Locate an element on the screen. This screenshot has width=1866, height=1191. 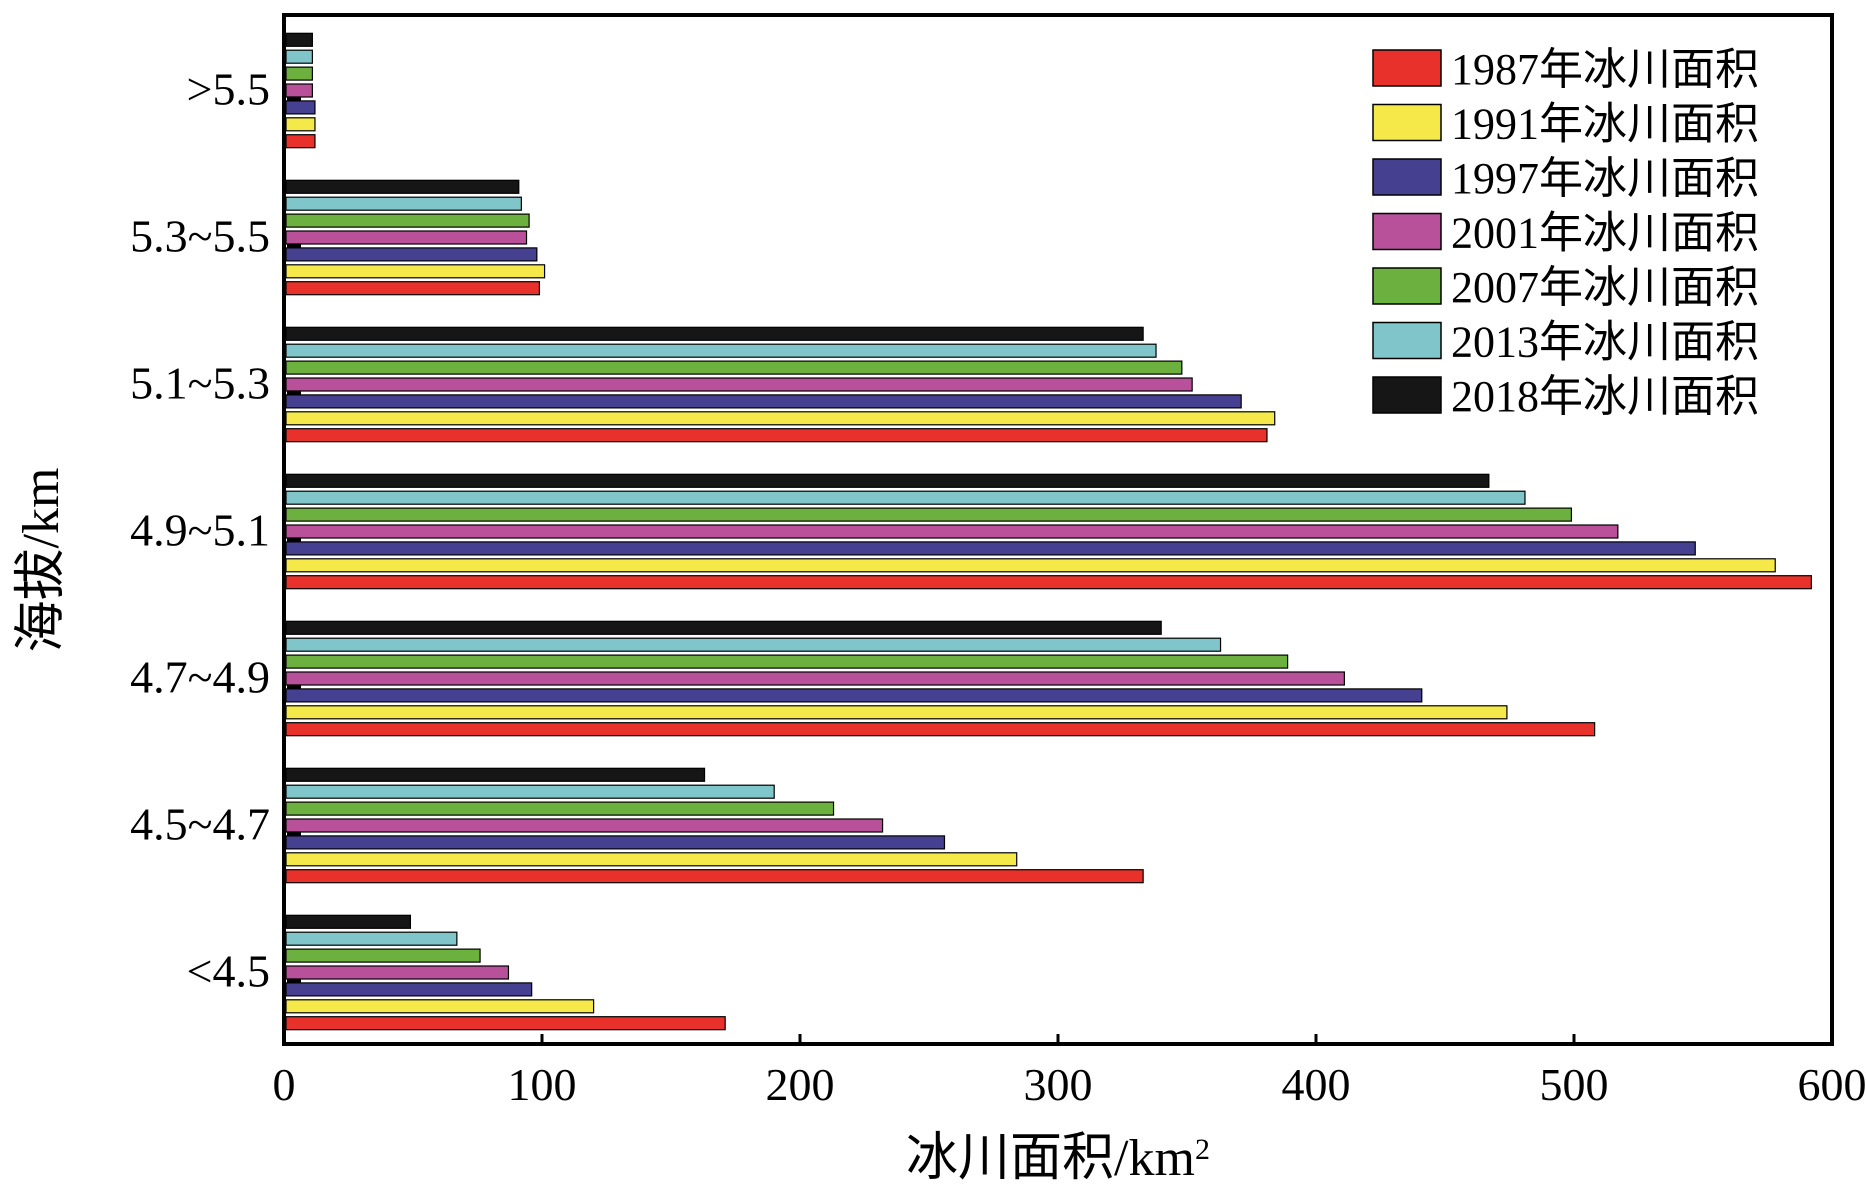
y-category-label: 5.1~5.3 is located at coordinates (200, 383).